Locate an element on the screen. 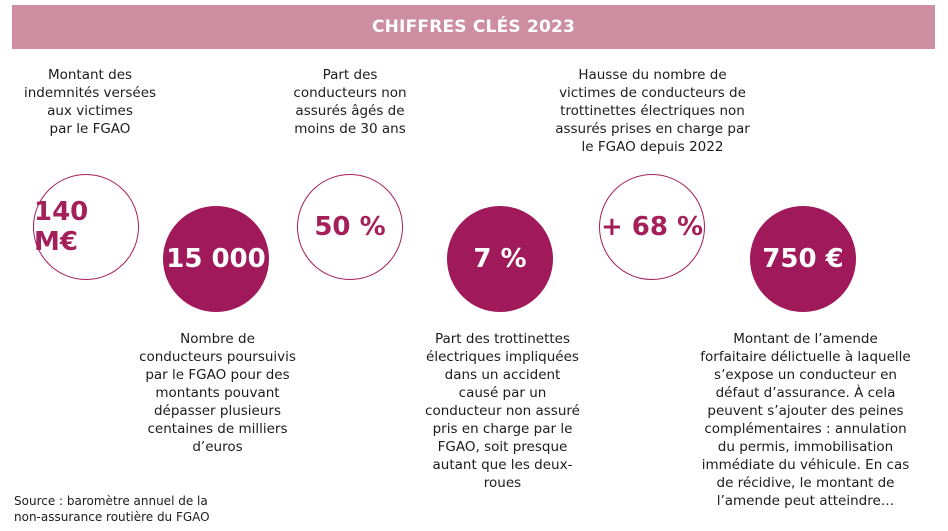 This screenshot has width=948, height=531. stat-6-circle: 750 € is located at coordinates (803, 259).